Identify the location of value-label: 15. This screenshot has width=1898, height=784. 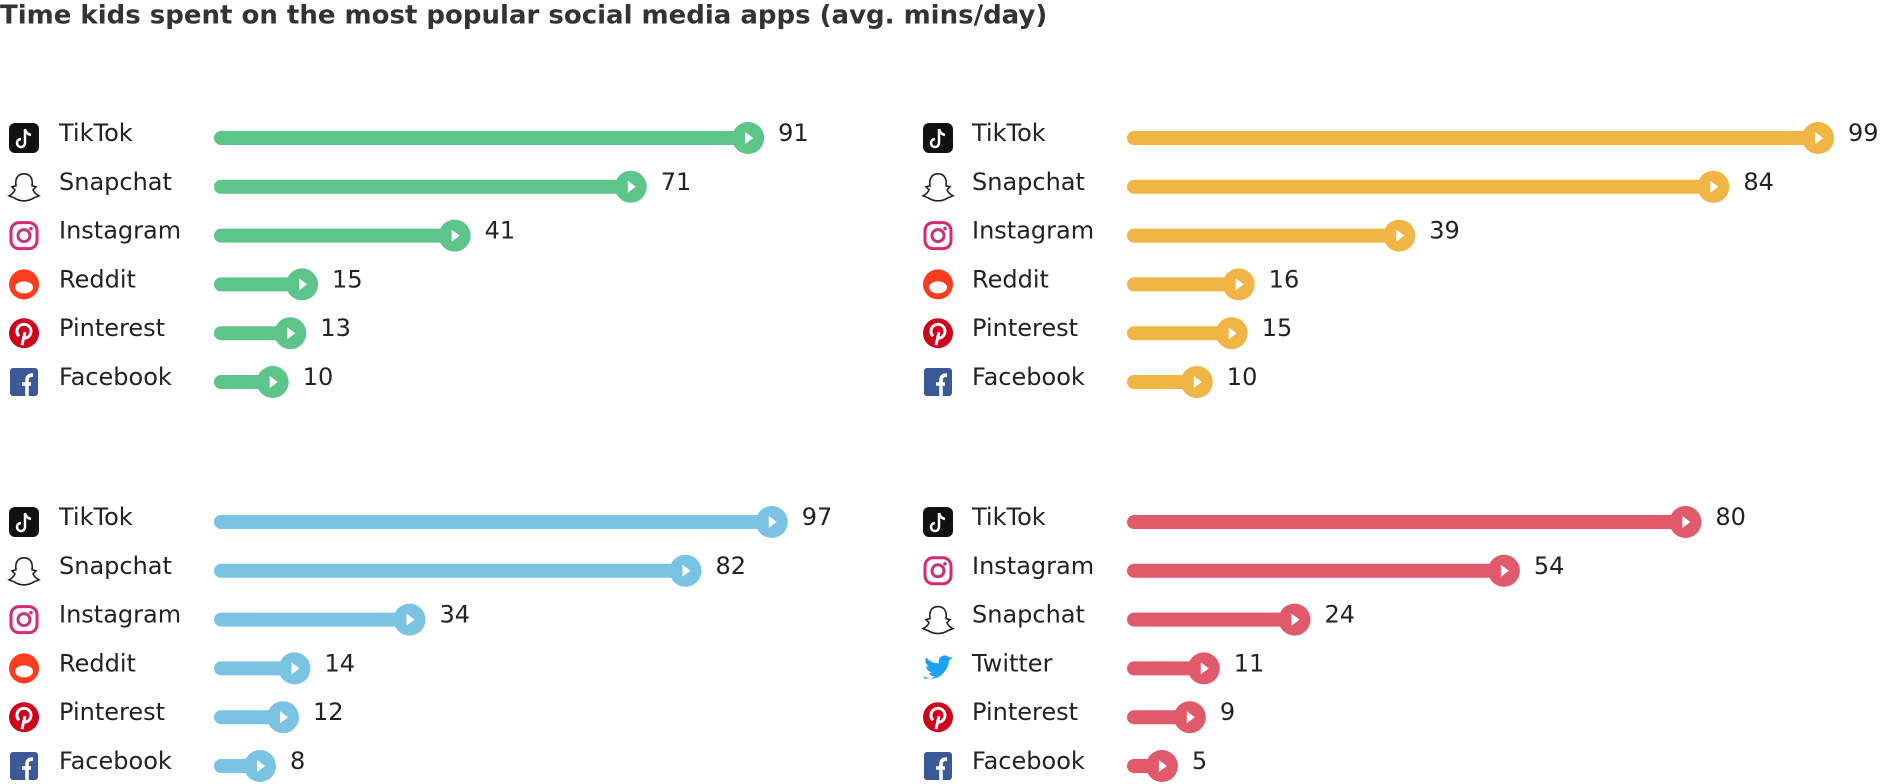
(1277, 328).